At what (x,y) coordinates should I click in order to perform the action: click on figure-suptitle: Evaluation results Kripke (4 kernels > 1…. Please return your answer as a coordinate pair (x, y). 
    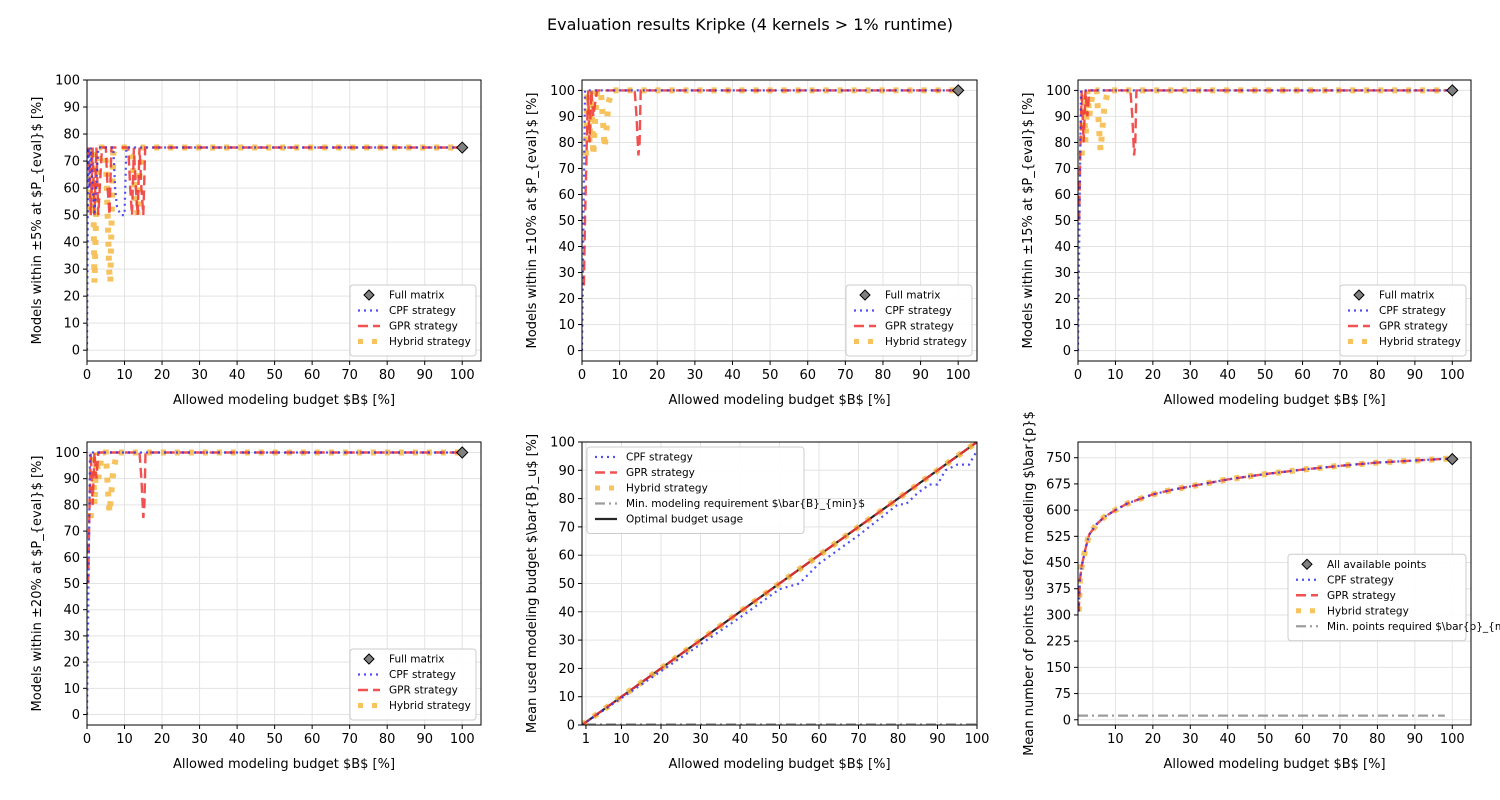
    Looking at the image, I should click on (750, 24).